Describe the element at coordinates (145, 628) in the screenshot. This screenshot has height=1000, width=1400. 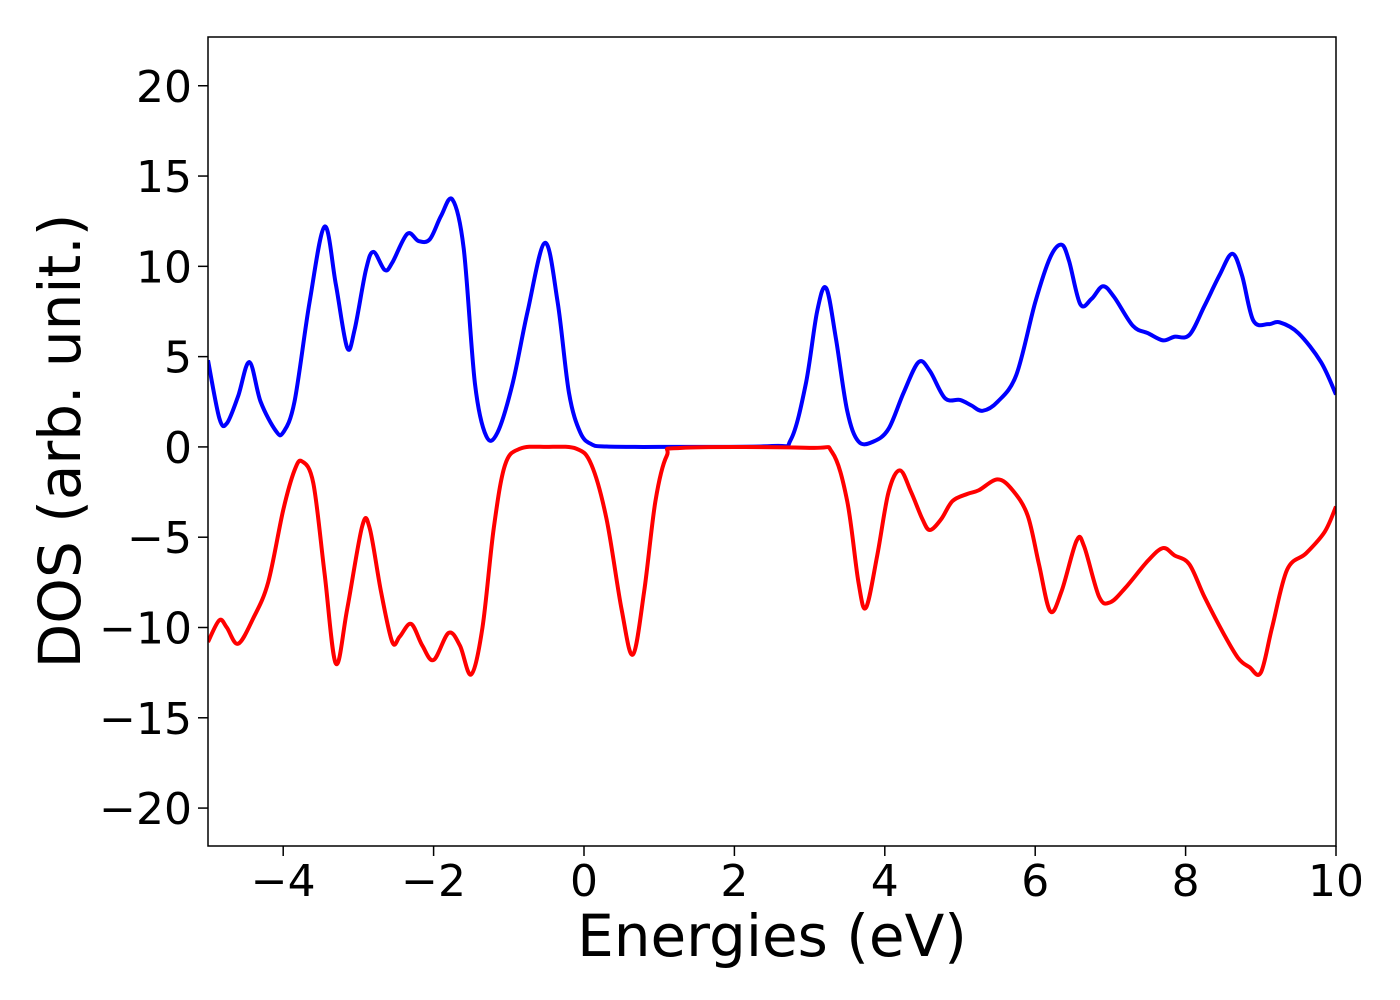
I see `y-tick-label: −10` at that location.